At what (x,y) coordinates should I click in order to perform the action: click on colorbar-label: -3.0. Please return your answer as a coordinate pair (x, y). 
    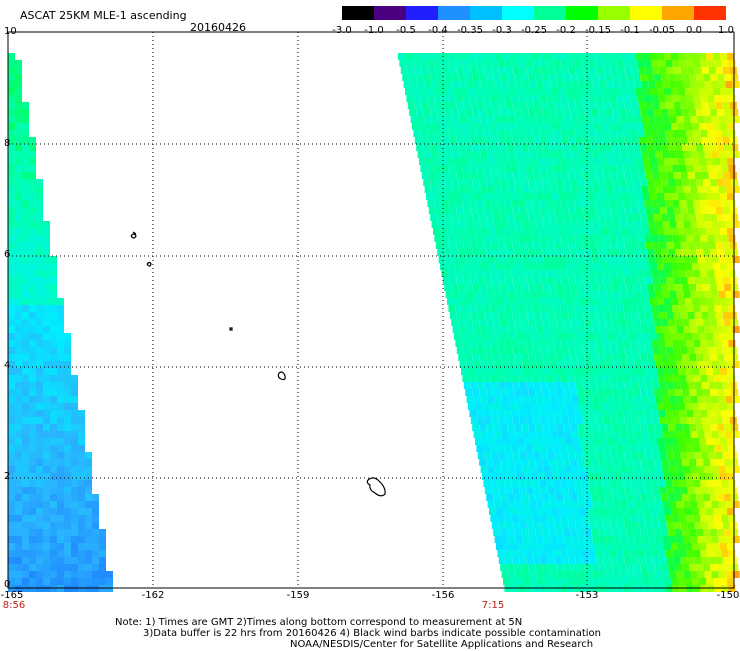
    Looking at the image, I should click on (342, 30).